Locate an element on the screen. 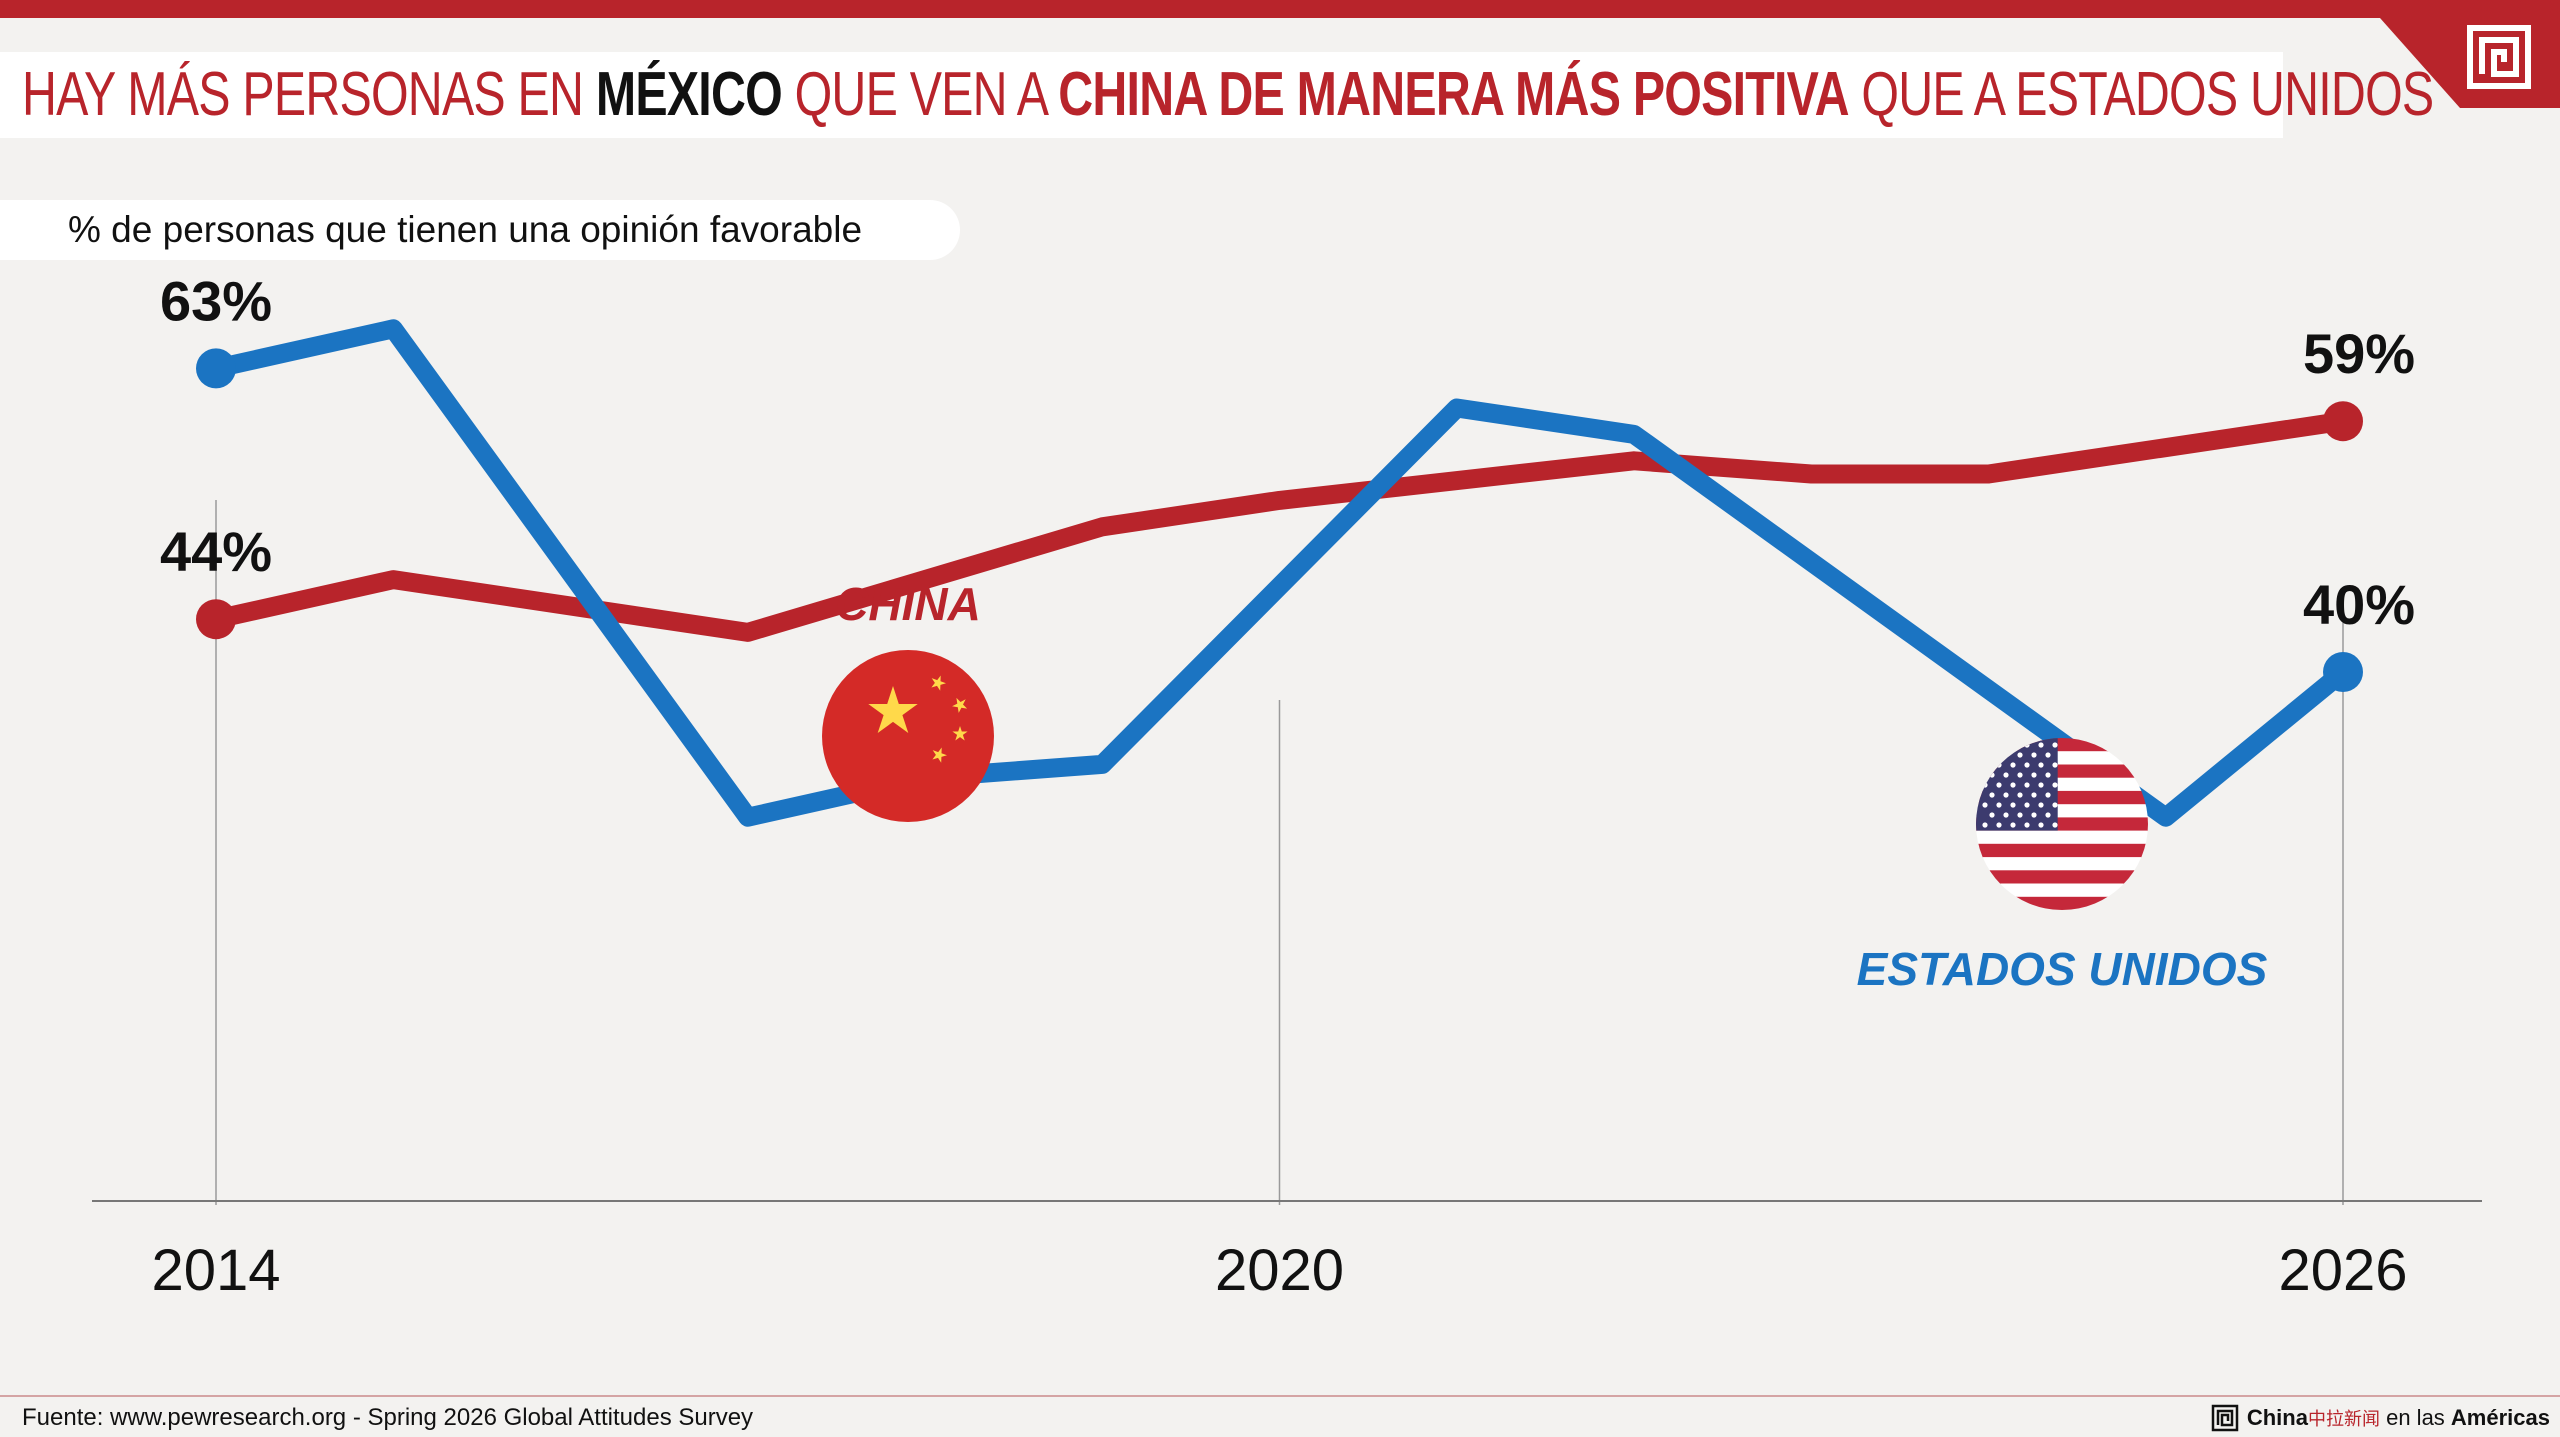 This screenshot has width=2560, height=1437. usa-series-label: ESTADOS UNIDOS is located at coordinates (2062, 969).